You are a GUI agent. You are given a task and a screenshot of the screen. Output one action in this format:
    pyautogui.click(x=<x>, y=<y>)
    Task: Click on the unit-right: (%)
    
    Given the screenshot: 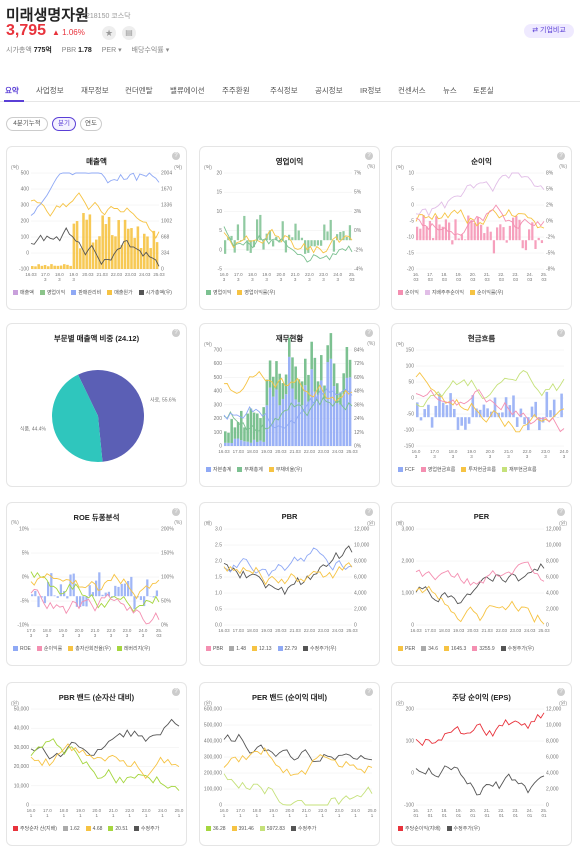 What is the action you would take?
    pyautogui.click(x=178, y=523)
    